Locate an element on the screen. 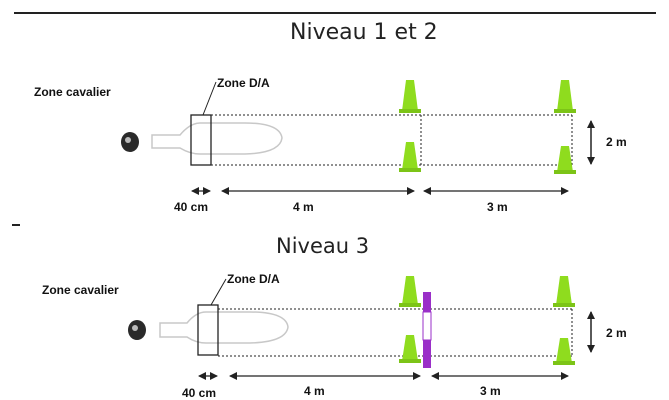 The height and width of the screenshot is (400, 669). da-zone-pointer-bottom is located at coordinates (218, 292).